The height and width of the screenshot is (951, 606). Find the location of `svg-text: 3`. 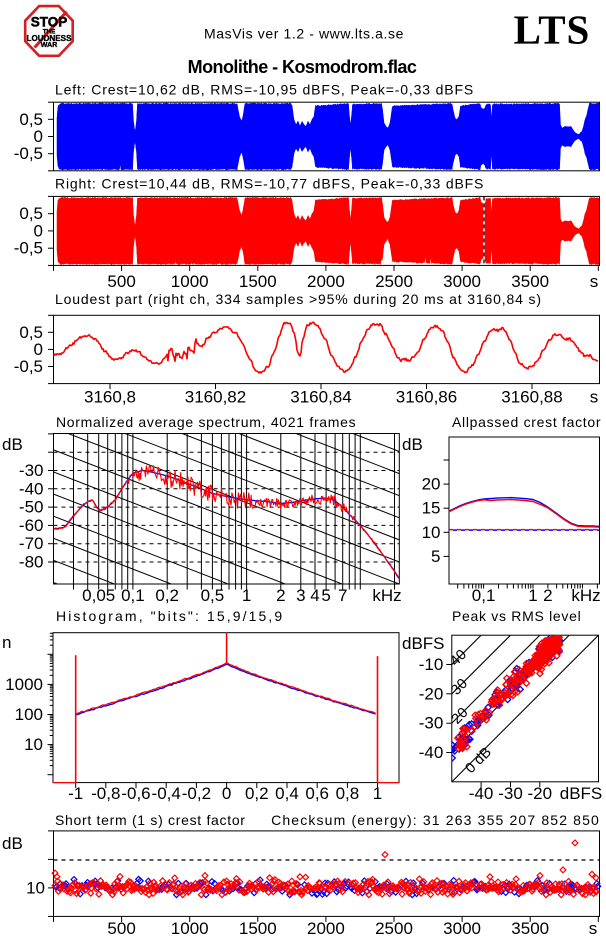

svg-text: 3 is located at coordinates (300, 595).